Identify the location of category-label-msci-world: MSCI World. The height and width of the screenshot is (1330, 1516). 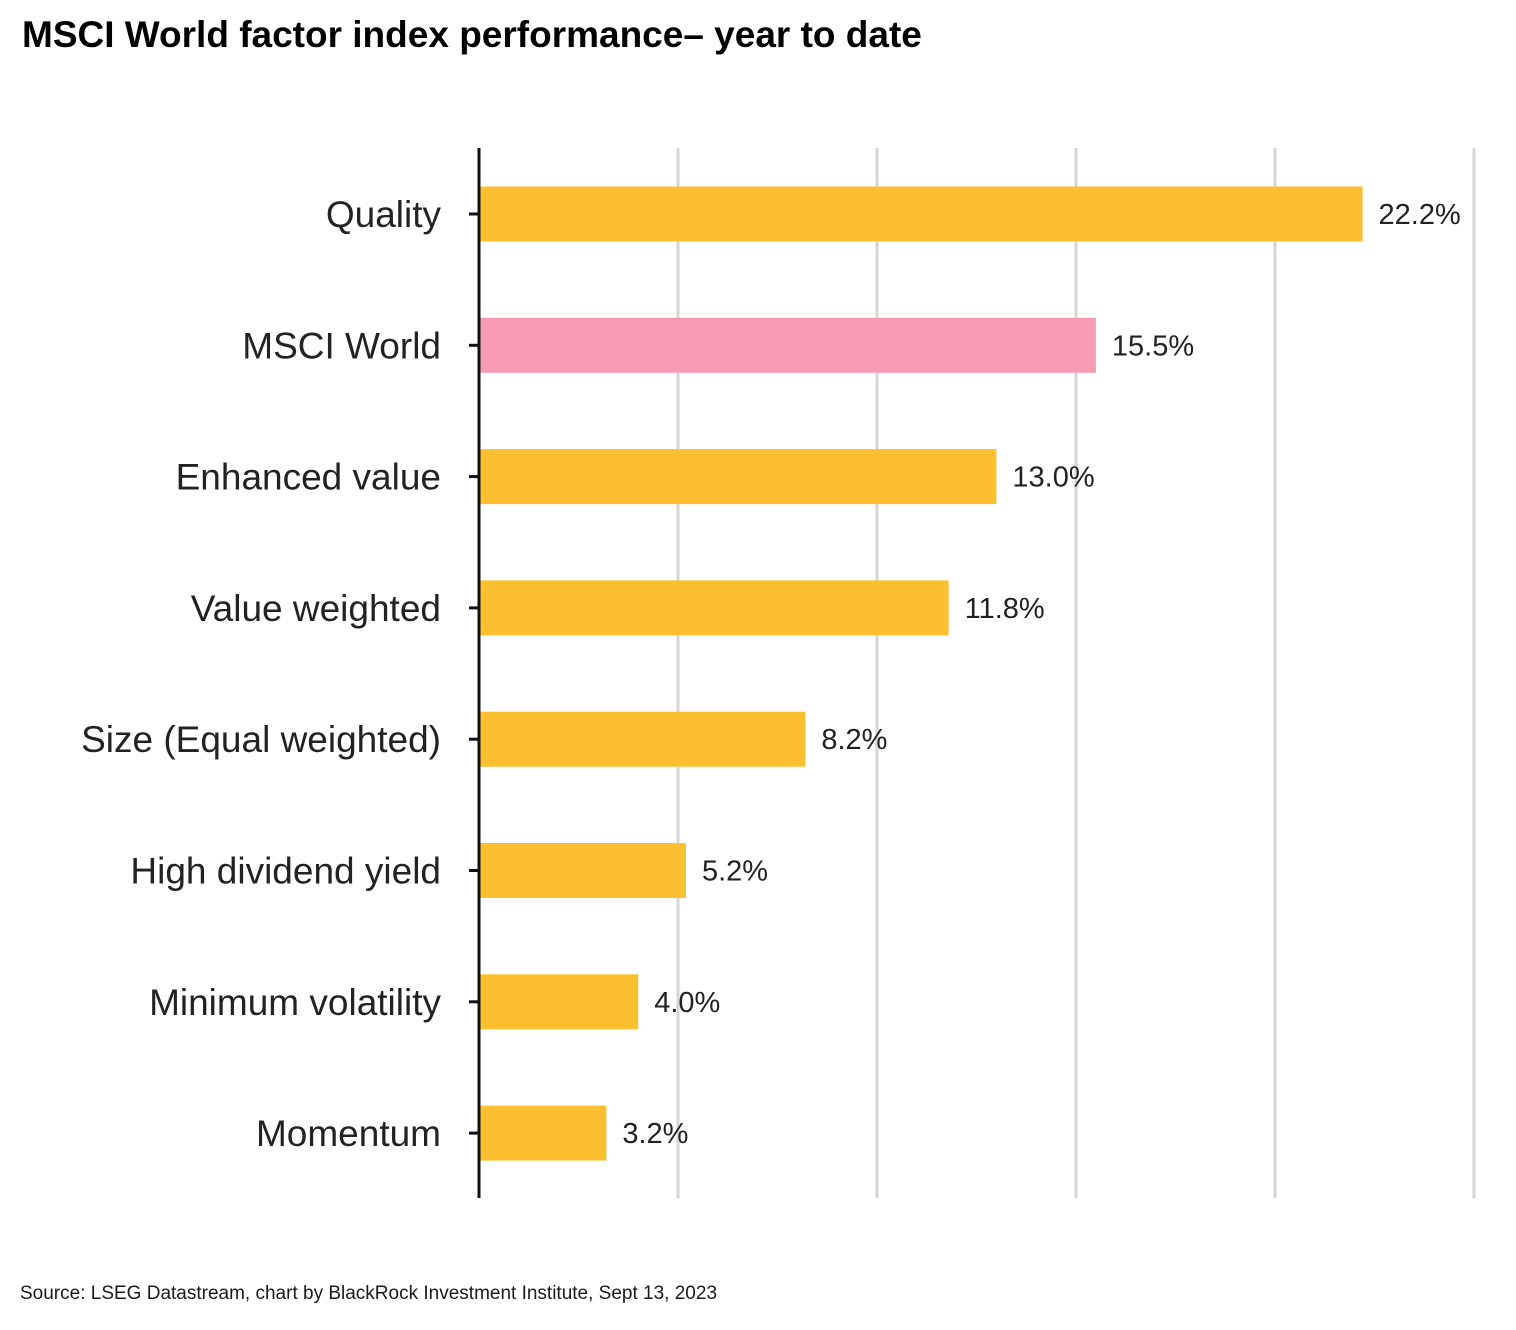
(341, 345).